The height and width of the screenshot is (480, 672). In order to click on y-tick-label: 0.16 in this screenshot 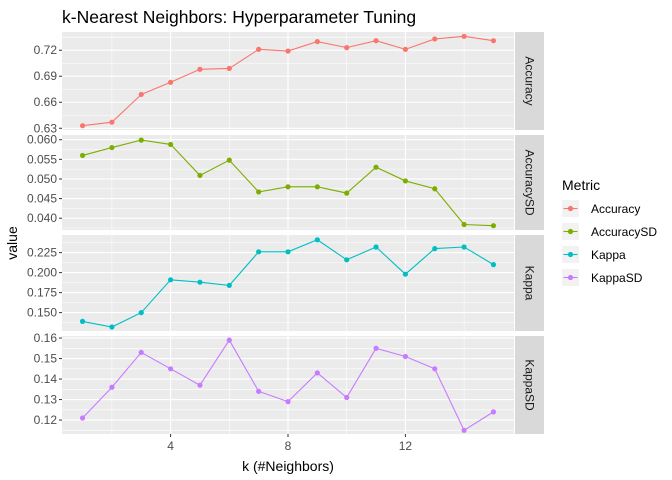, I will do `click(46, 338)`.